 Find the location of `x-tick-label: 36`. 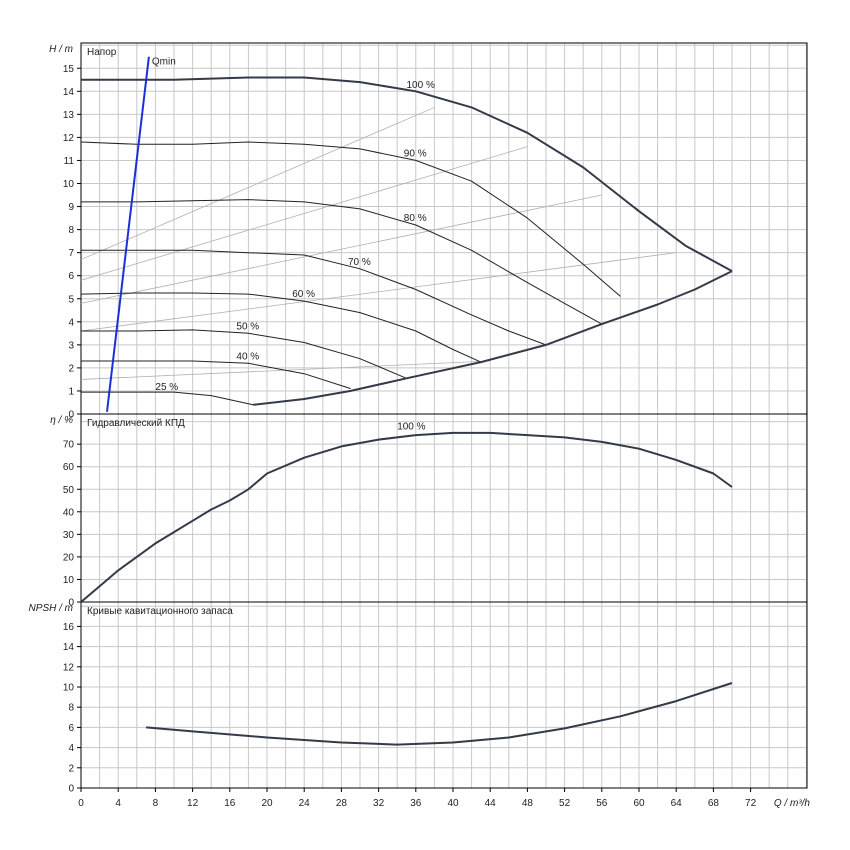

x-tick-label: 36 is located at coordinates (416, 803).